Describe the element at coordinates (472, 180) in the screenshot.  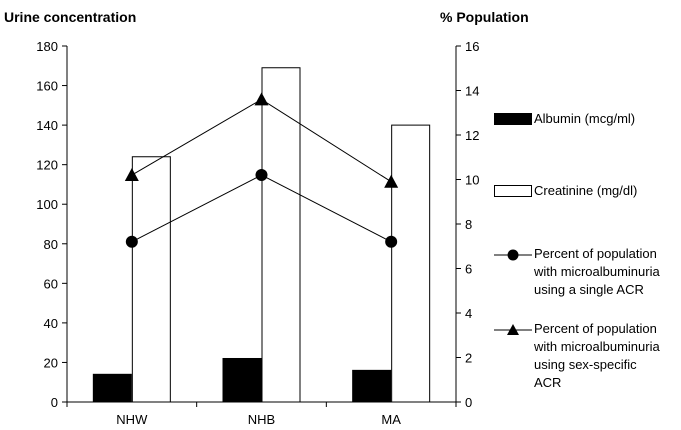
I see `right-tick-label: 10` at that location.